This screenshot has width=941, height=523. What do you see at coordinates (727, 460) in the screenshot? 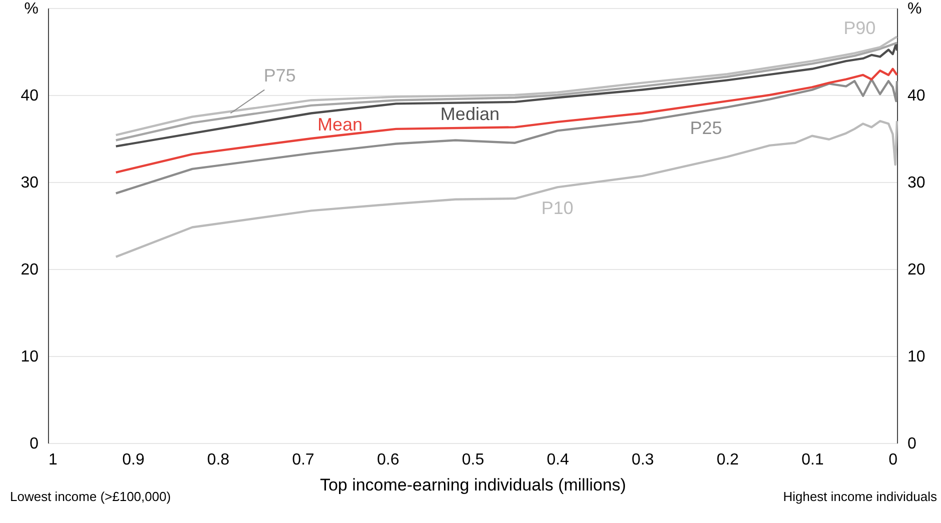
I see `x-tick-label: 0.2` at bounding box center [727, 460].